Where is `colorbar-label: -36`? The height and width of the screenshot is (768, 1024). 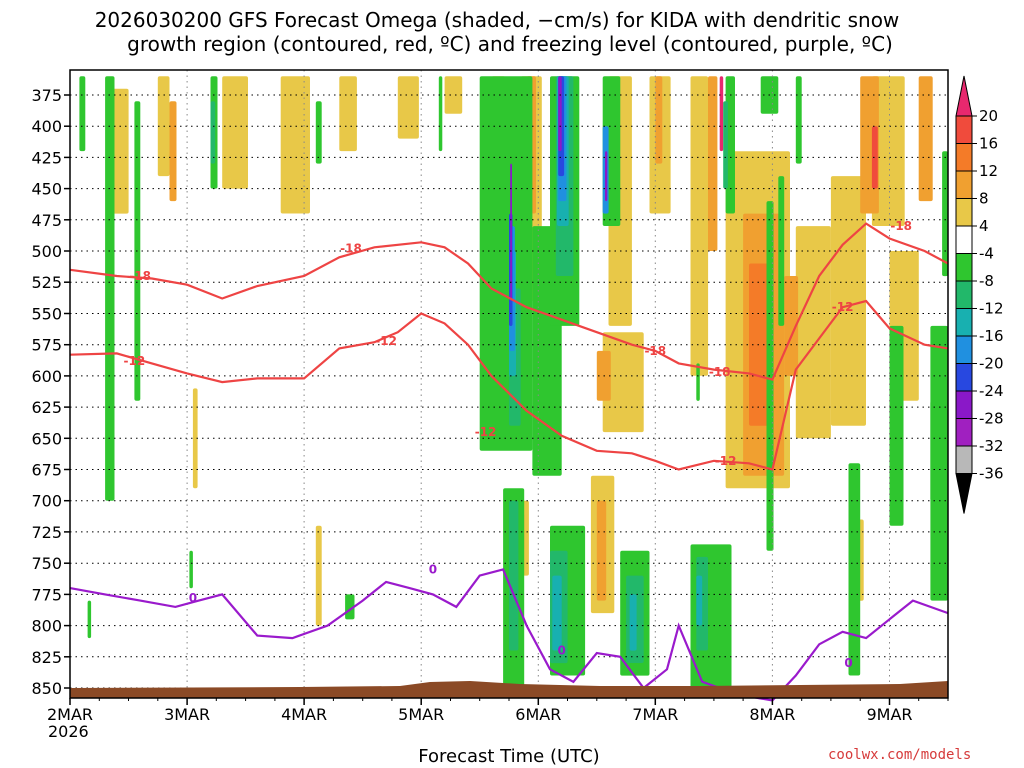 colorbar-label: -36 is located at coordinates (991, 474).